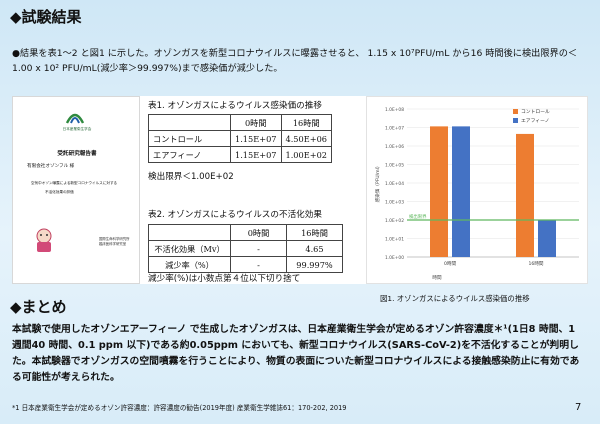  What do you see at coordinates (114, 241) in the screenshot?
I see `report-issuer: 国際生命科学研究所 臨床医科学研究室` at bounding box center [114, 241].